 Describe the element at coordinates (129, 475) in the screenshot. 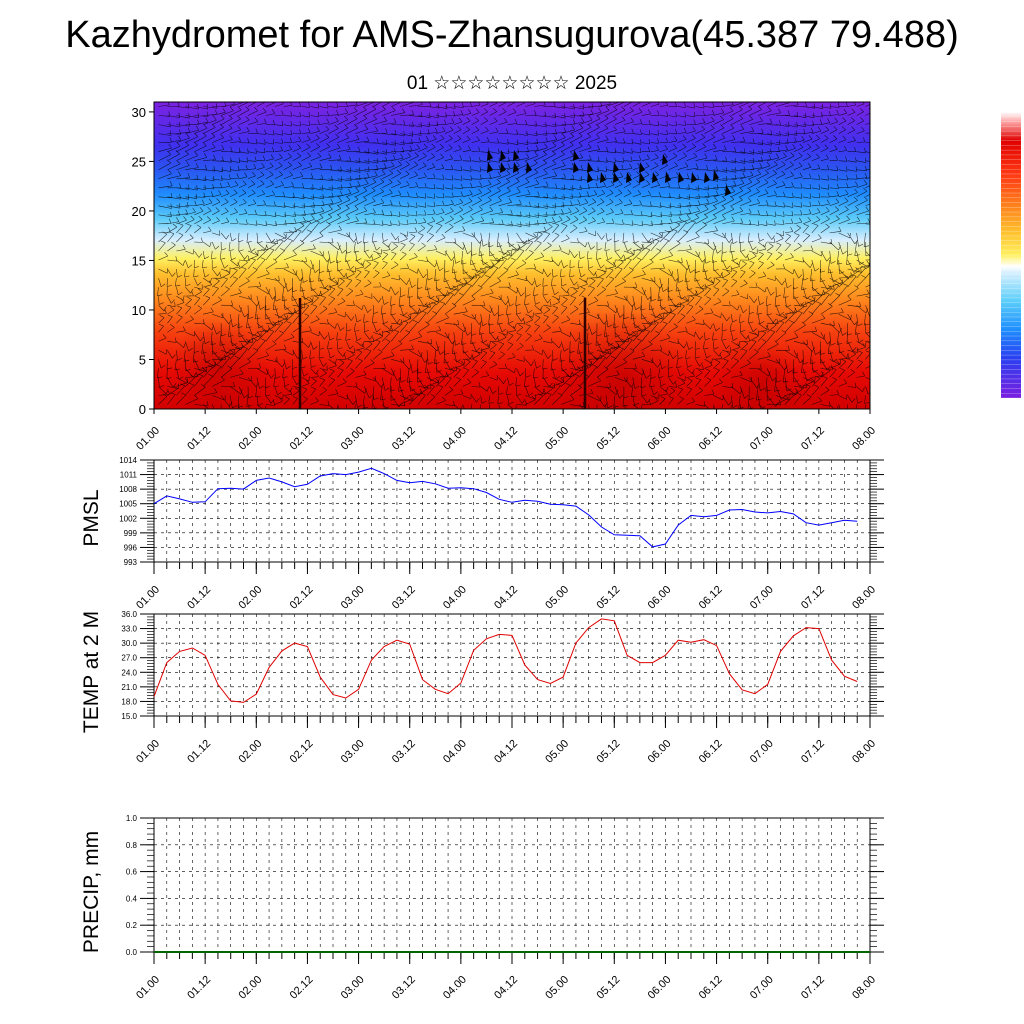

I see `y-tick-label: 1011` at that location.